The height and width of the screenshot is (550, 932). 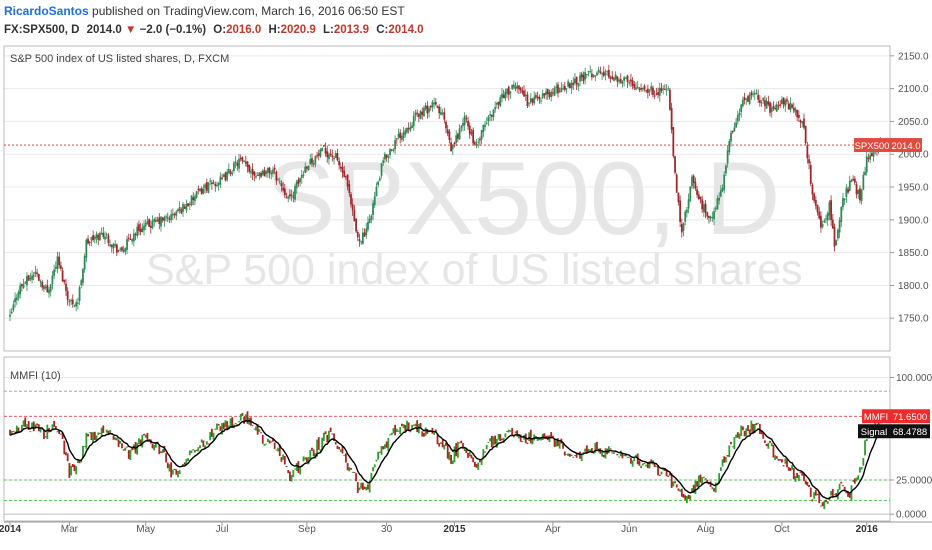 I want to click on author-link: RicardoSantos, so click(x=46, y=11).